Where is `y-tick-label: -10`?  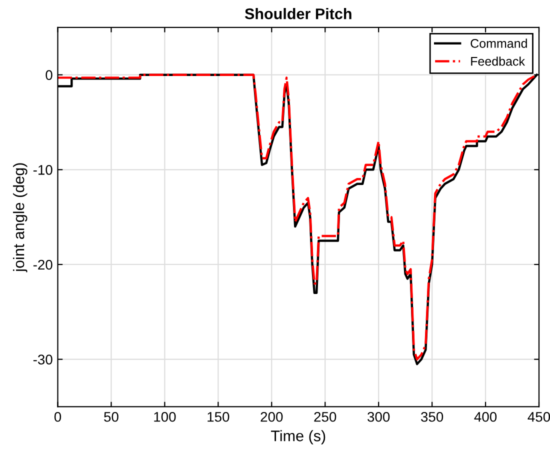 y-tick-label: -10 is located at coordinates (42, 169).